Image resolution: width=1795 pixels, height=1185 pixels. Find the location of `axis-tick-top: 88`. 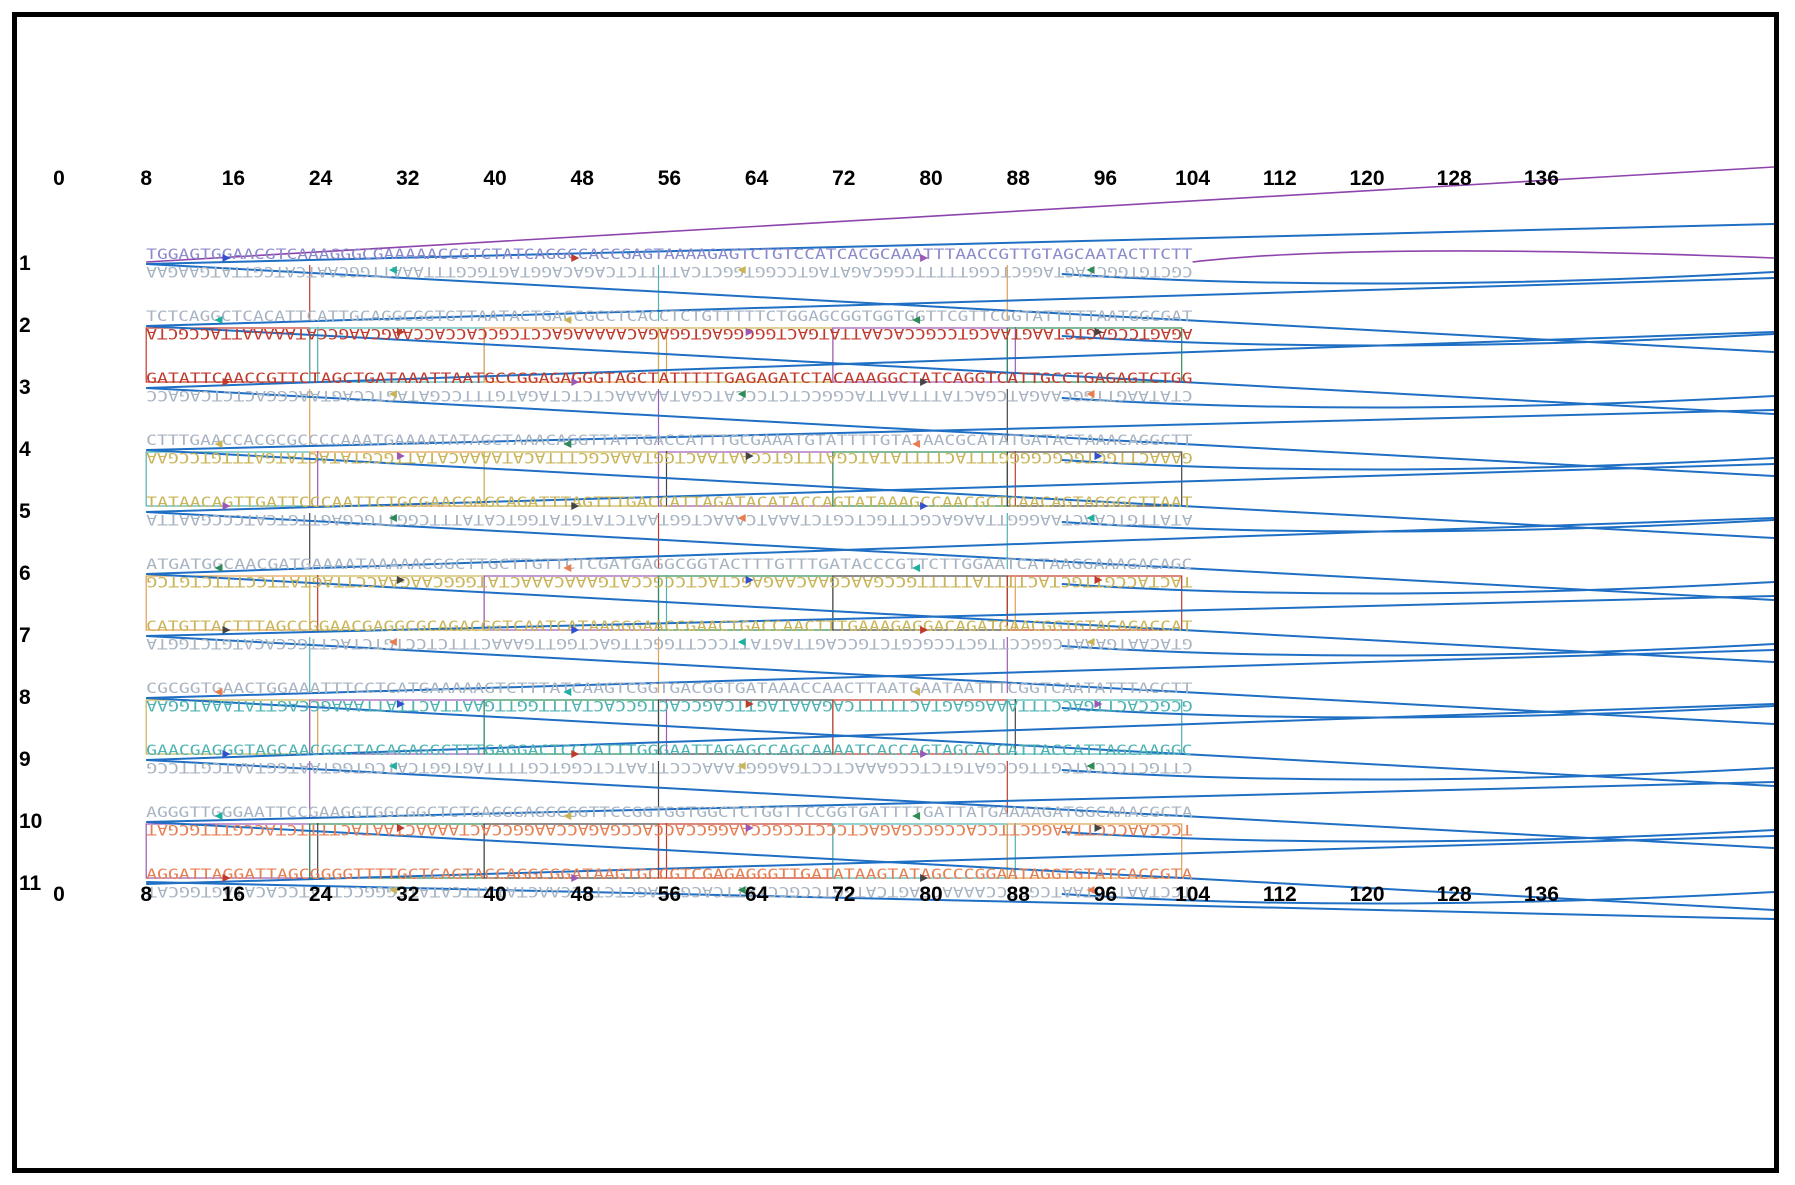

axis-tick-top: 88 is located at coordinates (1019, 178).